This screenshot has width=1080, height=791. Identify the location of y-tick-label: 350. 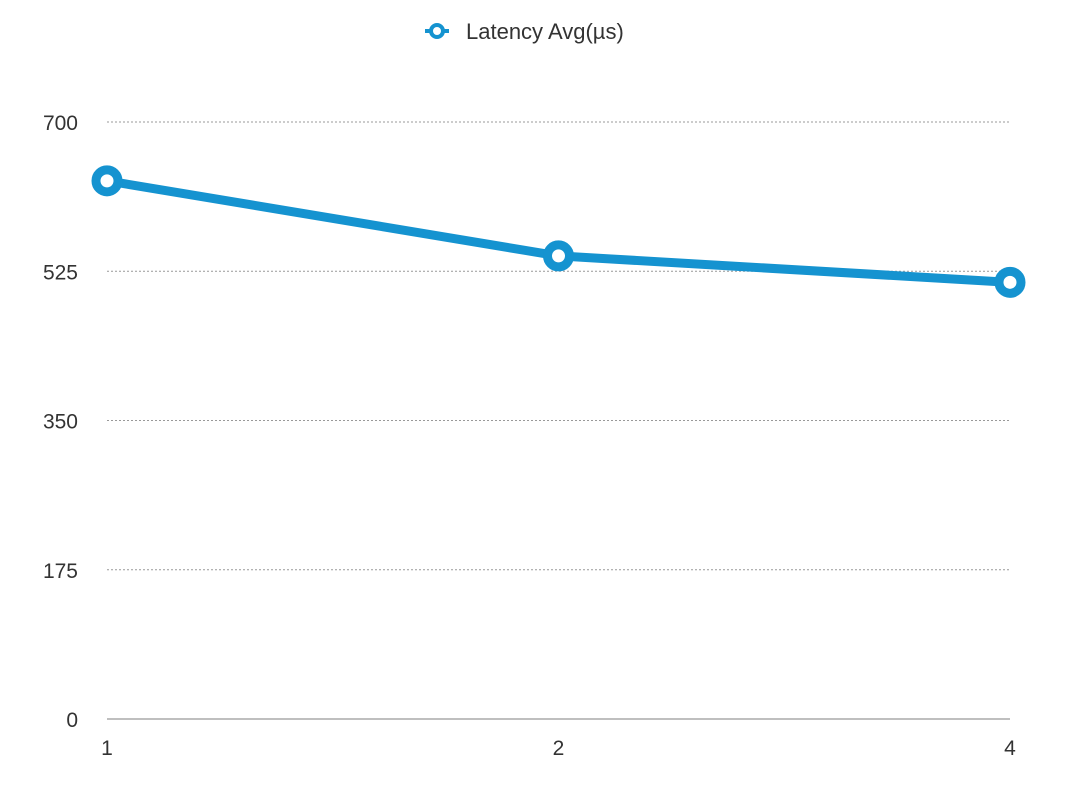
(60, 422).